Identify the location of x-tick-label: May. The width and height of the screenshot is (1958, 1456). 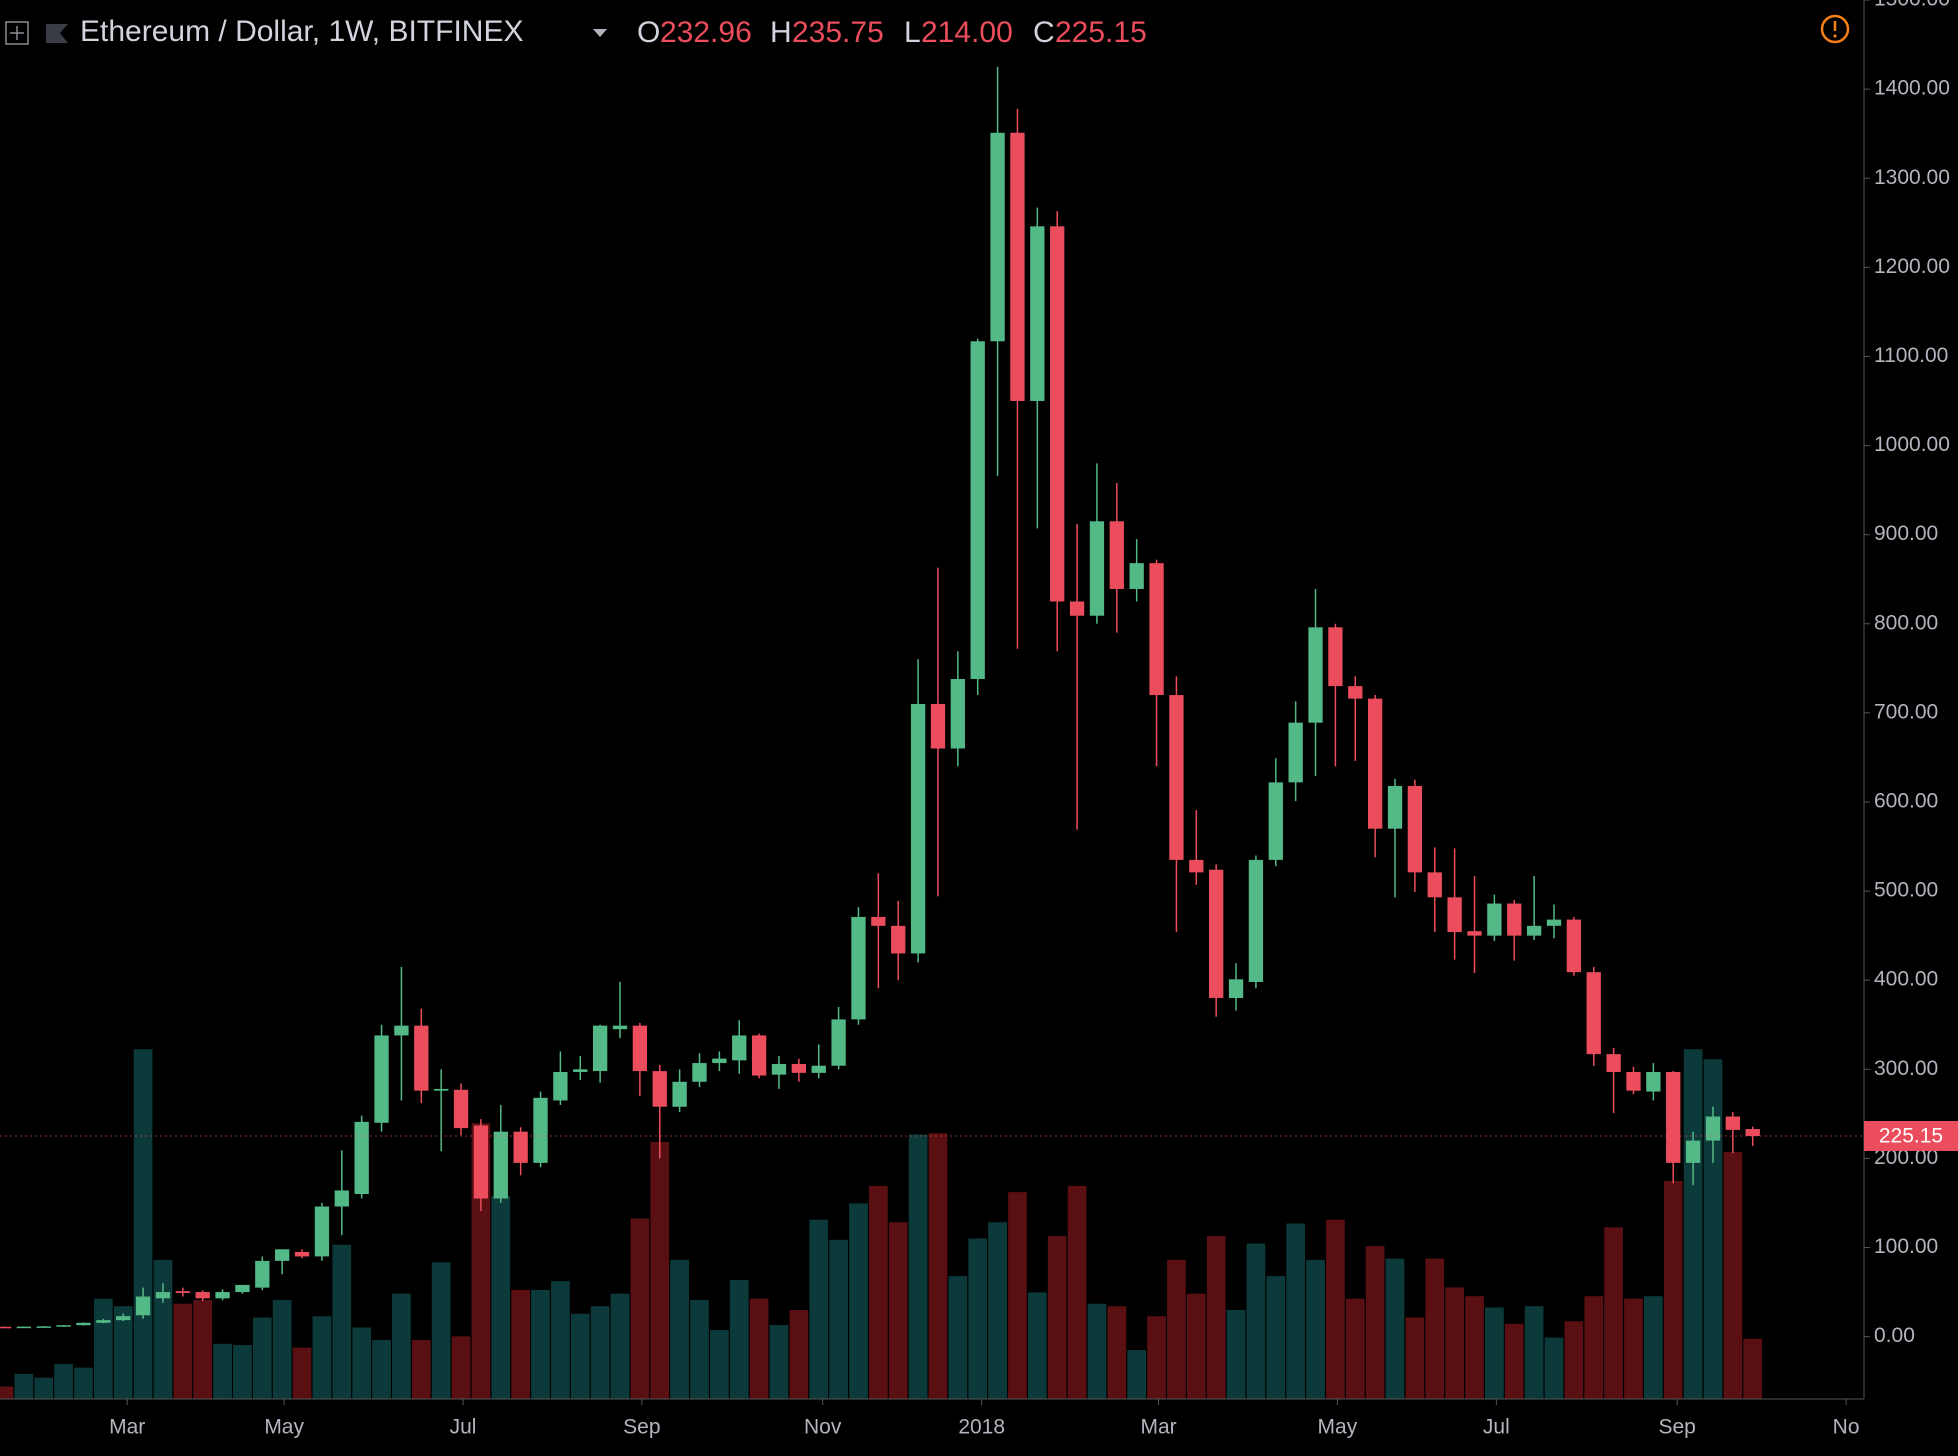
(284, 1427).